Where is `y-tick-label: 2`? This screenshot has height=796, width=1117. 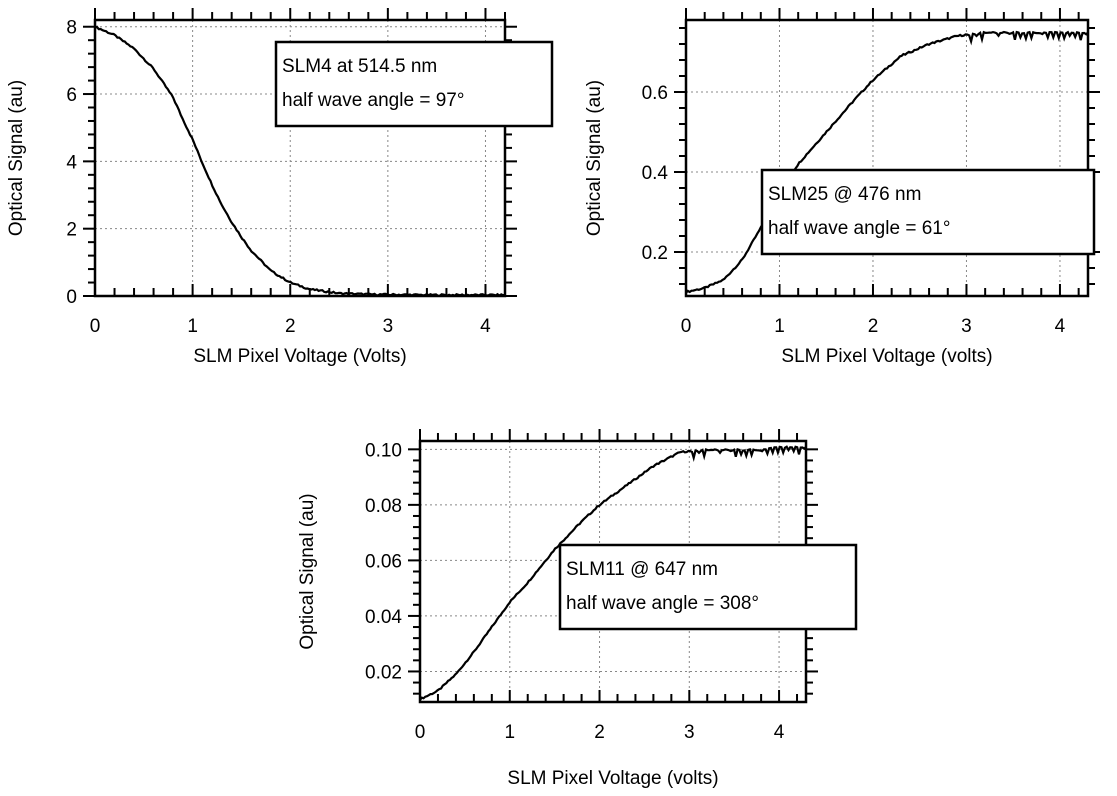
y-tick-label: 2 is located at coordinates (71, 230).